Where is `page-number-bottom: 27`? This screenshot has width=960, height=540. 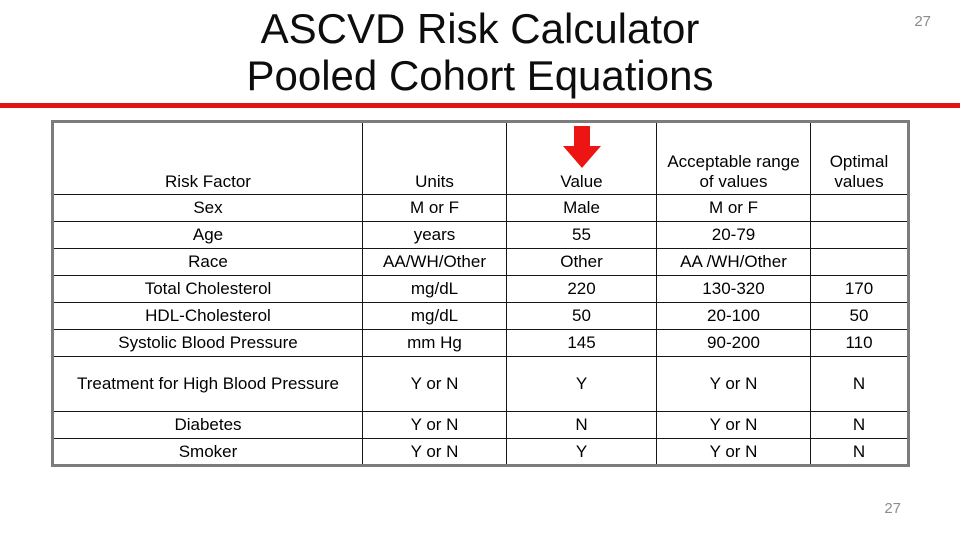
page-number-bottom: 27 is located at coordinates (892, 508).